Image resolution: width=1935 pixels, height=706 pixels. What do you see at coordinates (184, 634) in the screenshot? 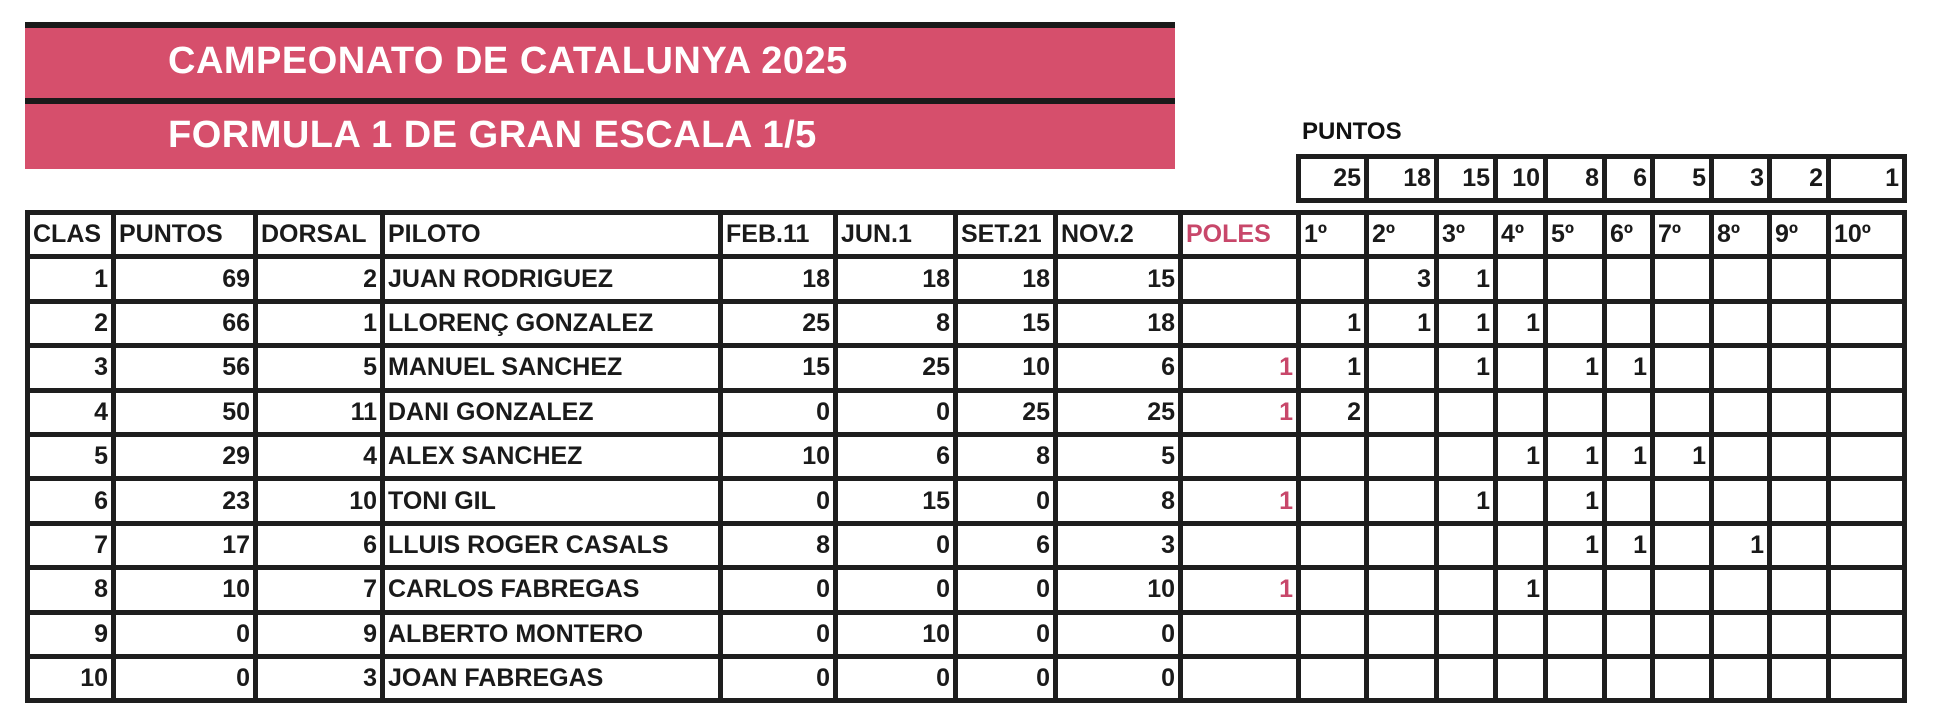
I see `points-cell: 0` at bounding box center [184, 634].